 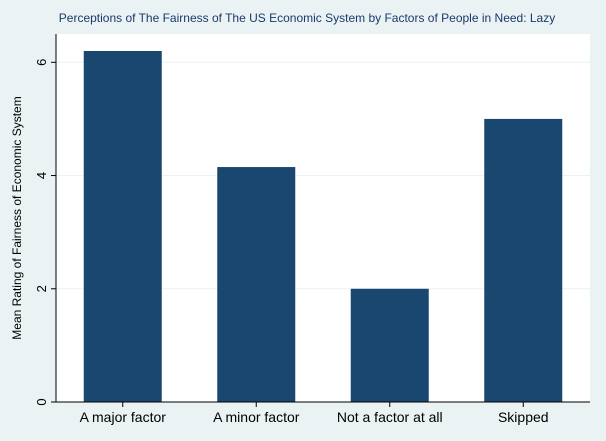 I want to click on x-tick-label: Skipped, so click(x=523, y=417).